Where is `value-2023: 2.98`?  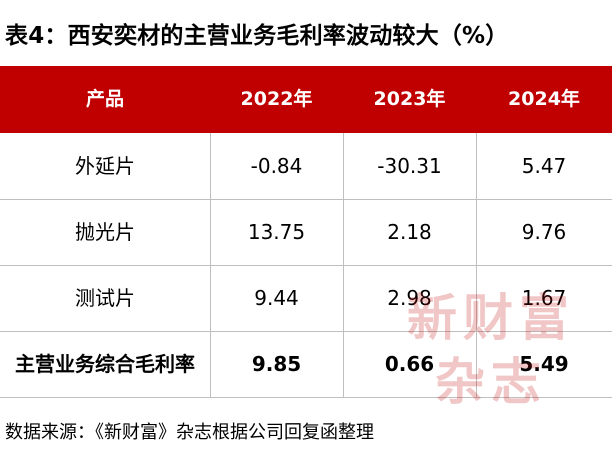
value-2023: 2.98 is located at coordinates (409, 298).